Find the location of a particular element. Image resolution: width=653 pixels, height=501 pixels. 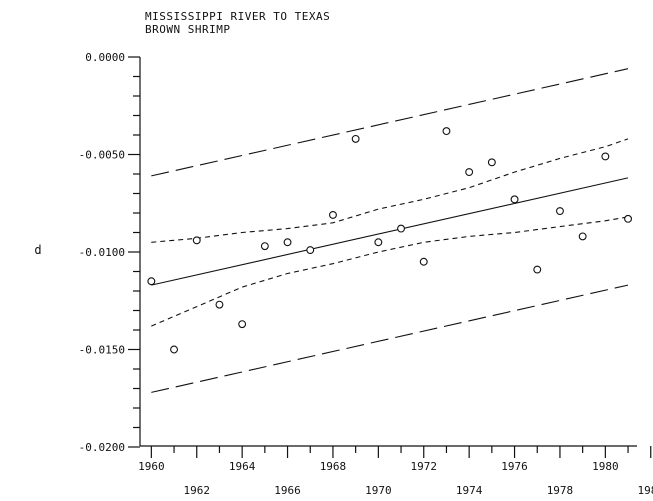

x-tick-label: 1960 is located at coordinates (151, 466).